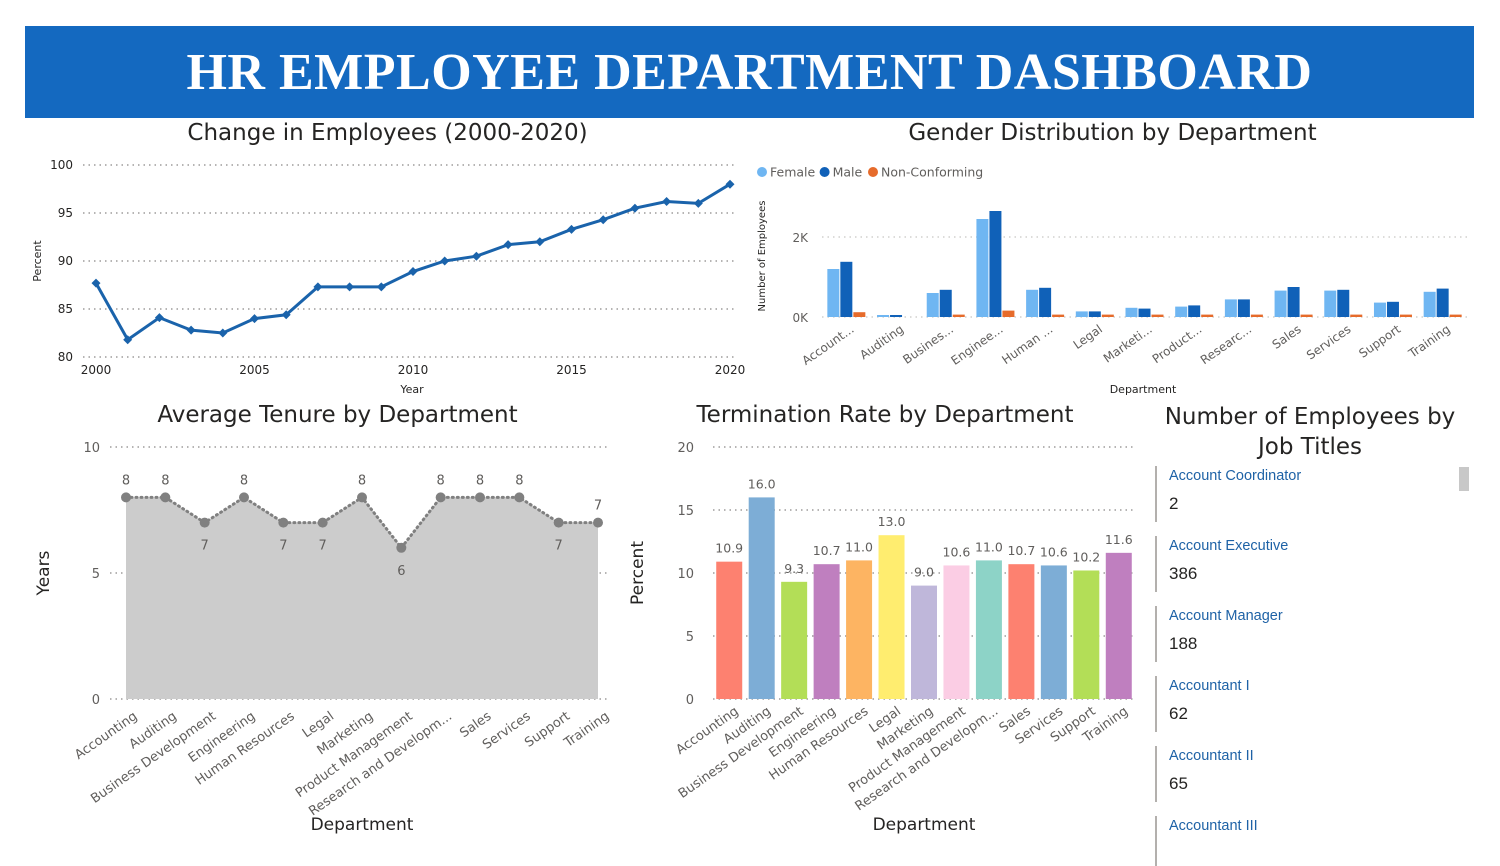  What do you see at coordinates (1315, 781) in the screenshot?
I see `job-title-card: Accountant II 65` at bounding box center [1315, 781].